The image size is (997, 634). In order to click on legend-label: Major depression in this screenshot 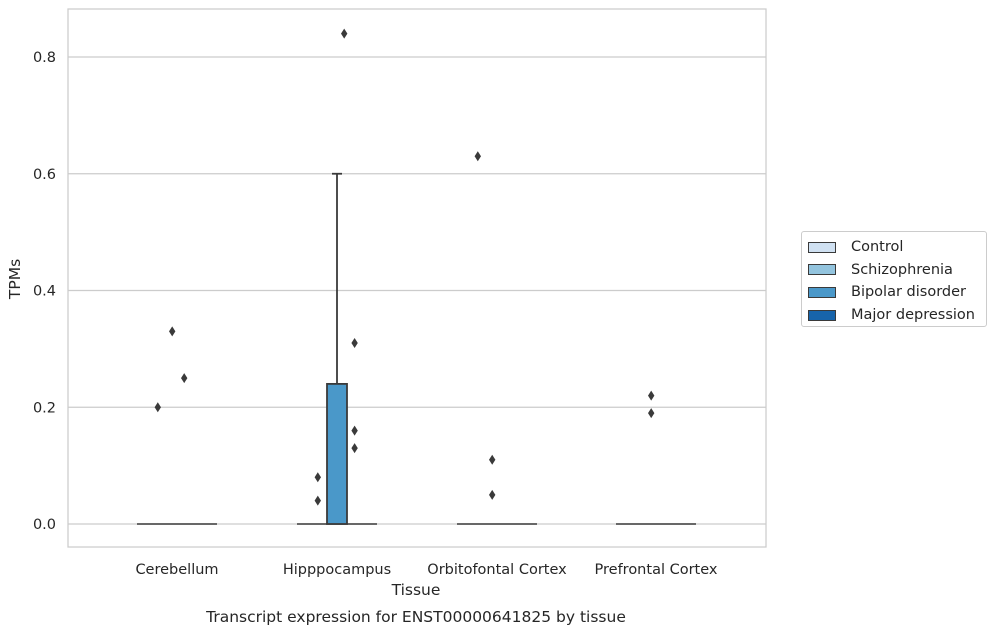, I will do `click(913, 315)`.